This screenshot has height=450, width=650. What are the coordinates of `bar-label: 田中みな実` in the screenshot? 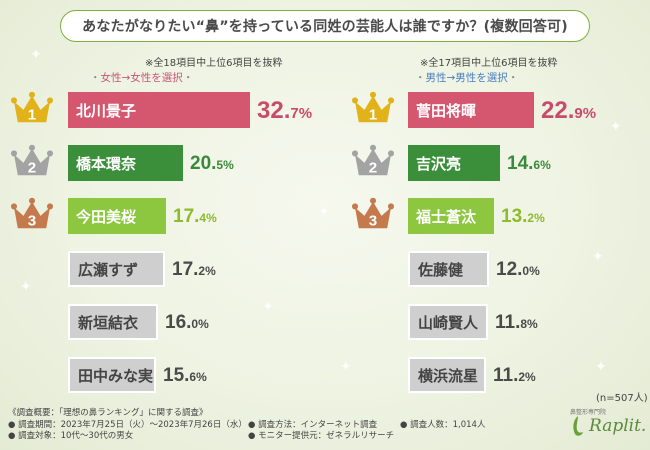 It's located at (116, 375).